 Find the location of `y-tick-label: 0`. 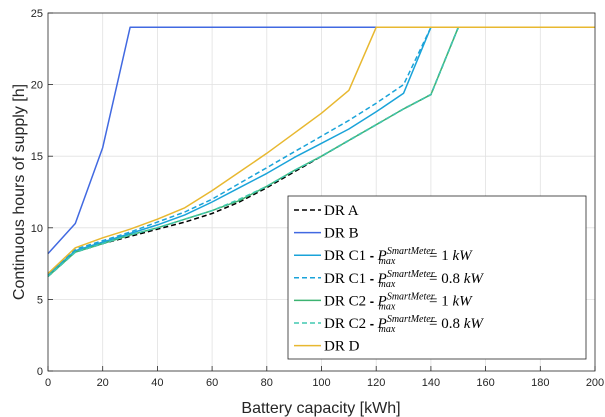

y-tick-label: 0 is located at coordinates (40, 372).